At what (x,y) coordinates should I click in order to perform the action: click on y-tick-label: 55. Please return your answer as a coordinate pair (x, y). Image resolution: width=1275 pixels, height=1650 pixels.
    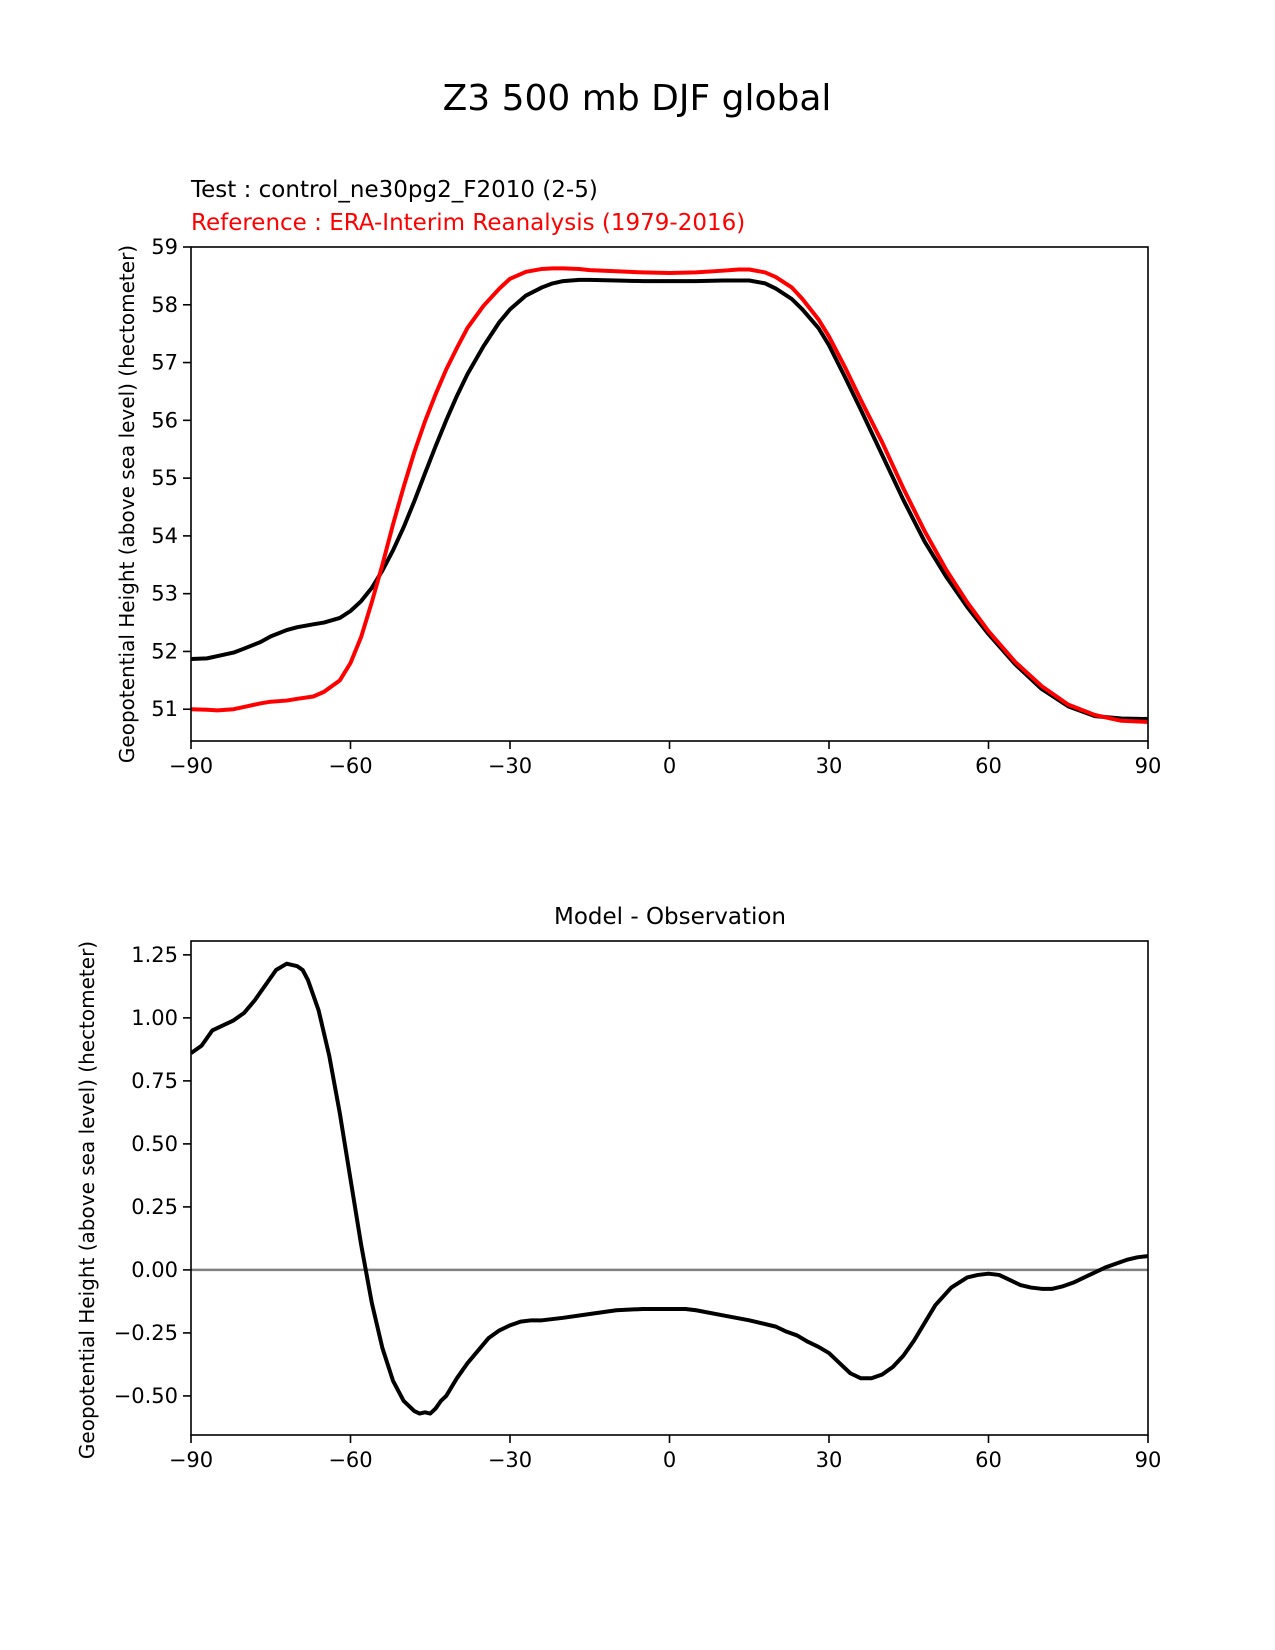
    Looking at the image, I should click on (164, 478).